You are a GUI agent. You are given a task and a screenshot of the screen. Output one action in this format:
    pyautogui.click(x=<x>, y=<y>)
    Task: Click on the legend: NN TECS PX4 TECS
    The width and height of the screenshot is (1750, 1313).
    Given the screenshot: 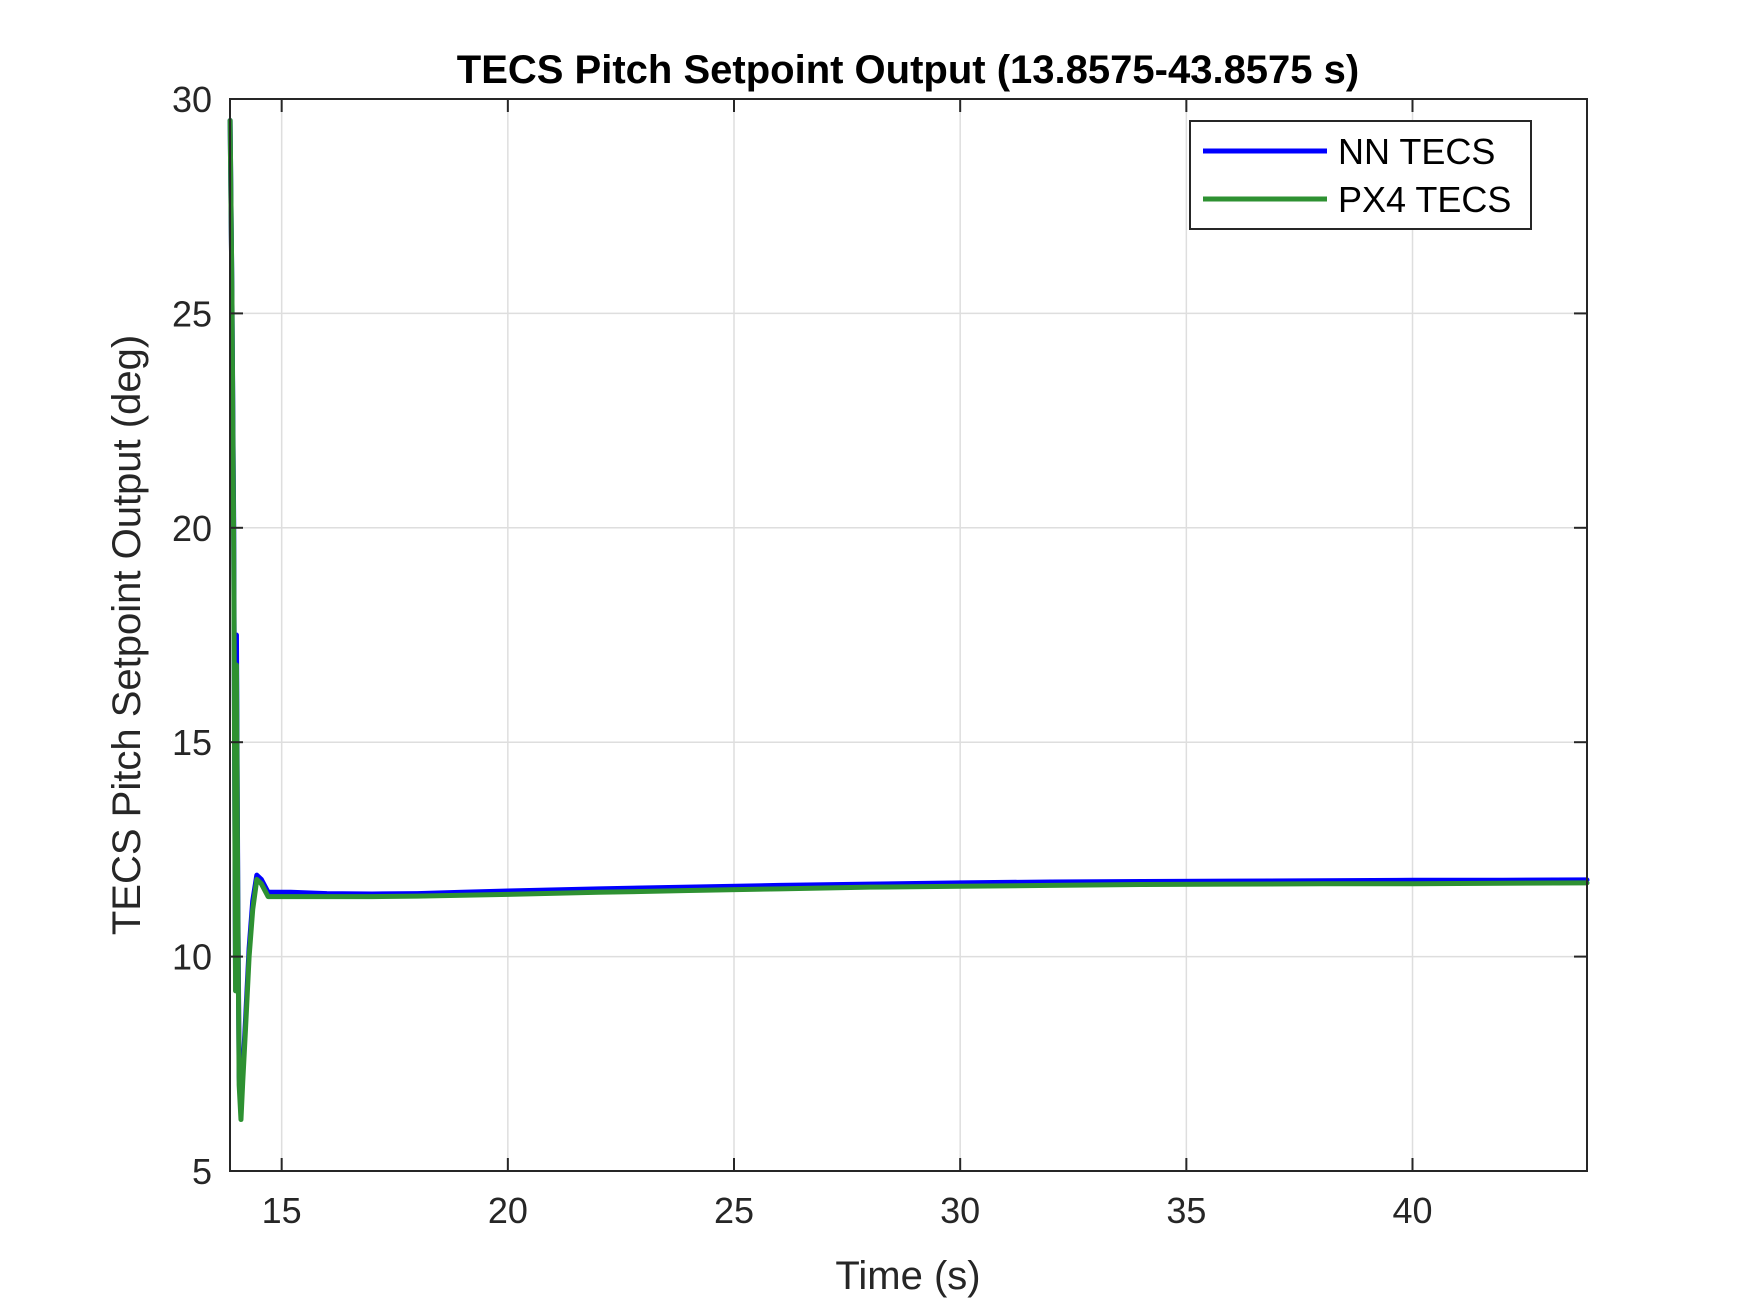 What is the action you would take?
    pyautogui.click(x=1360, y=175)
    